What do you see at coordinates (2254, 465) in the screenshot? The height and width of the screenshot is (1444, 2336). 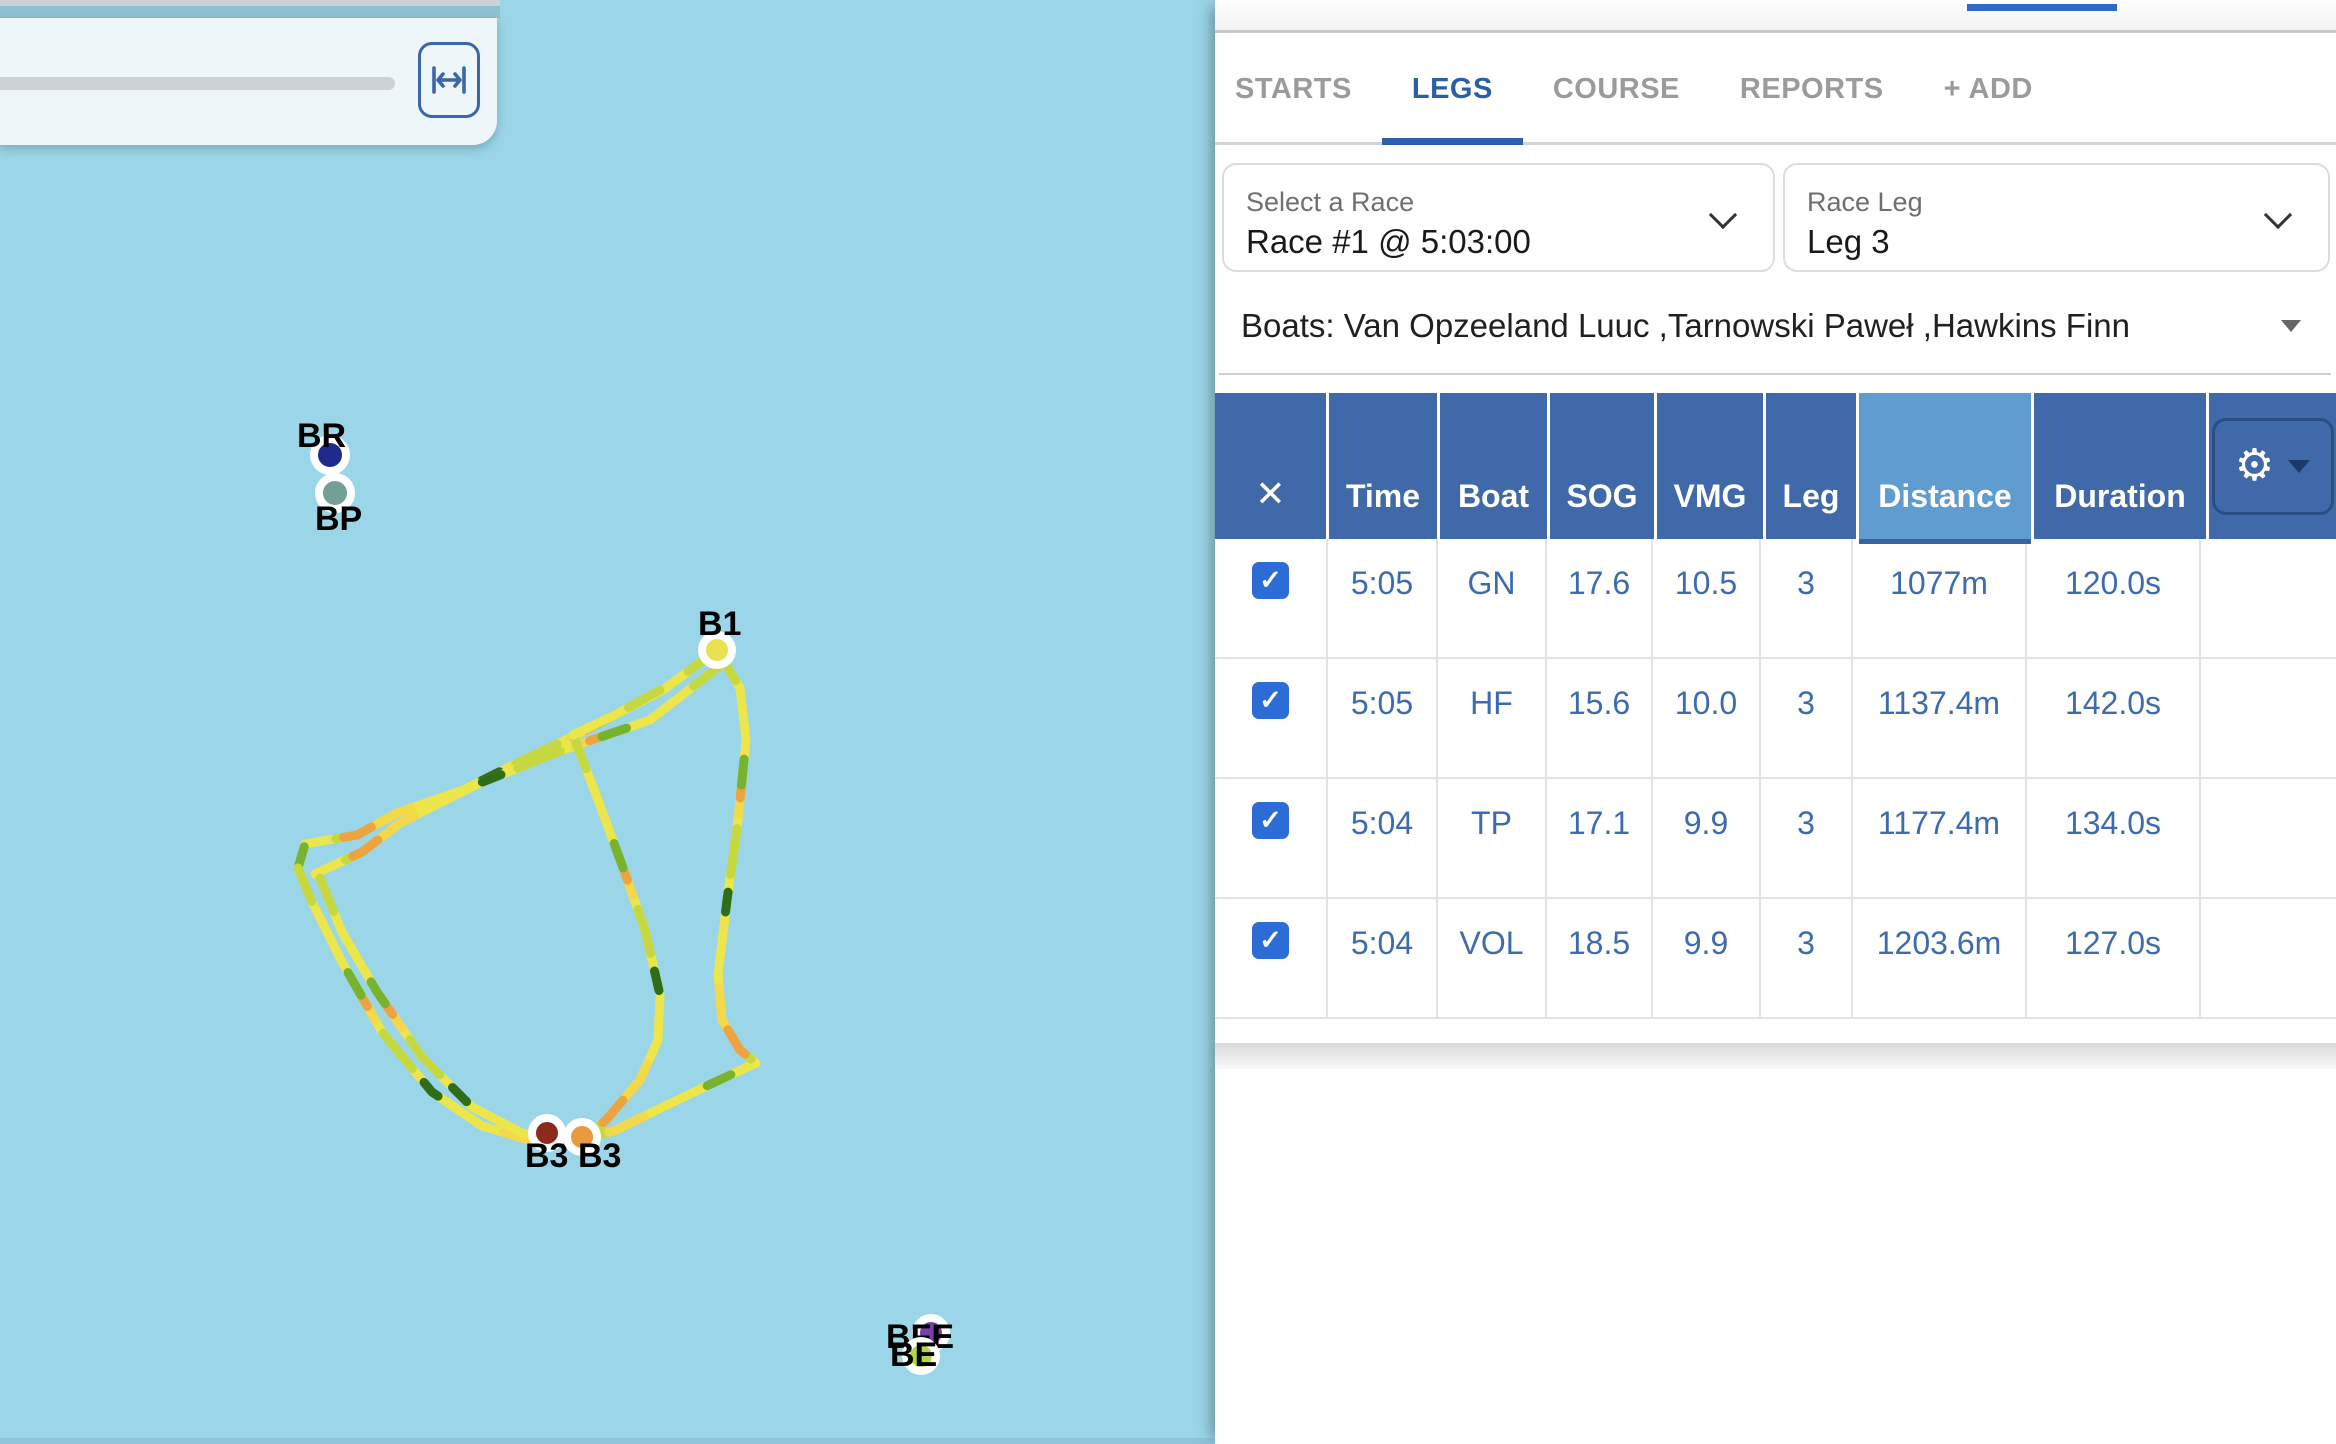 I see `gear-icon: ⚙` at bounding box center [2254, 465].